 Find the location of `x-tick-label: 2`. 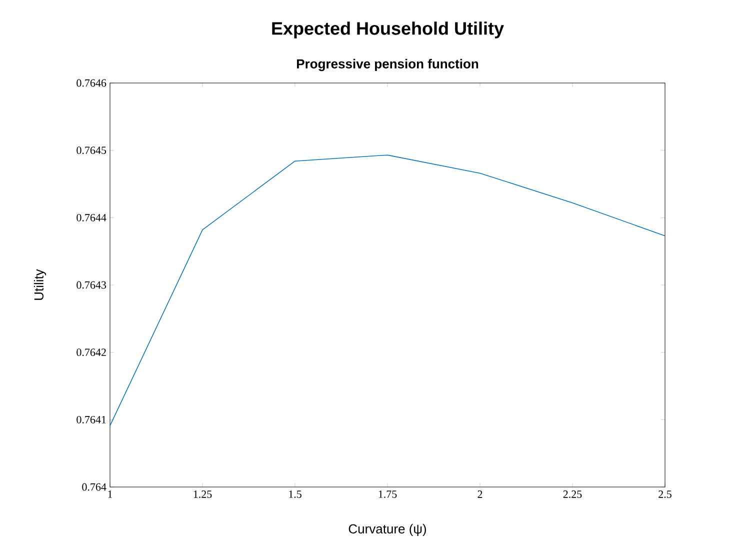

x-tick-label: 2 is located at coordinates (480, 494).